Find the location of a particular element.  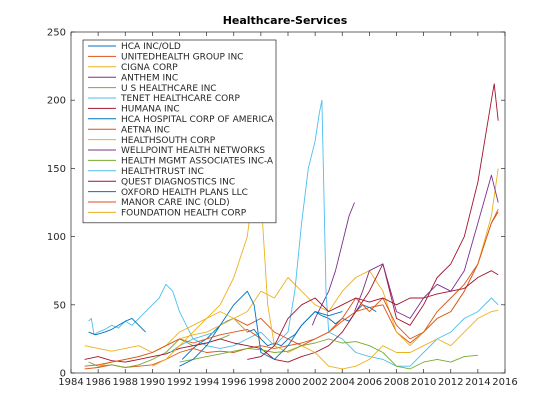

y-tick-label: 50 is located at coordinates (59, 305).